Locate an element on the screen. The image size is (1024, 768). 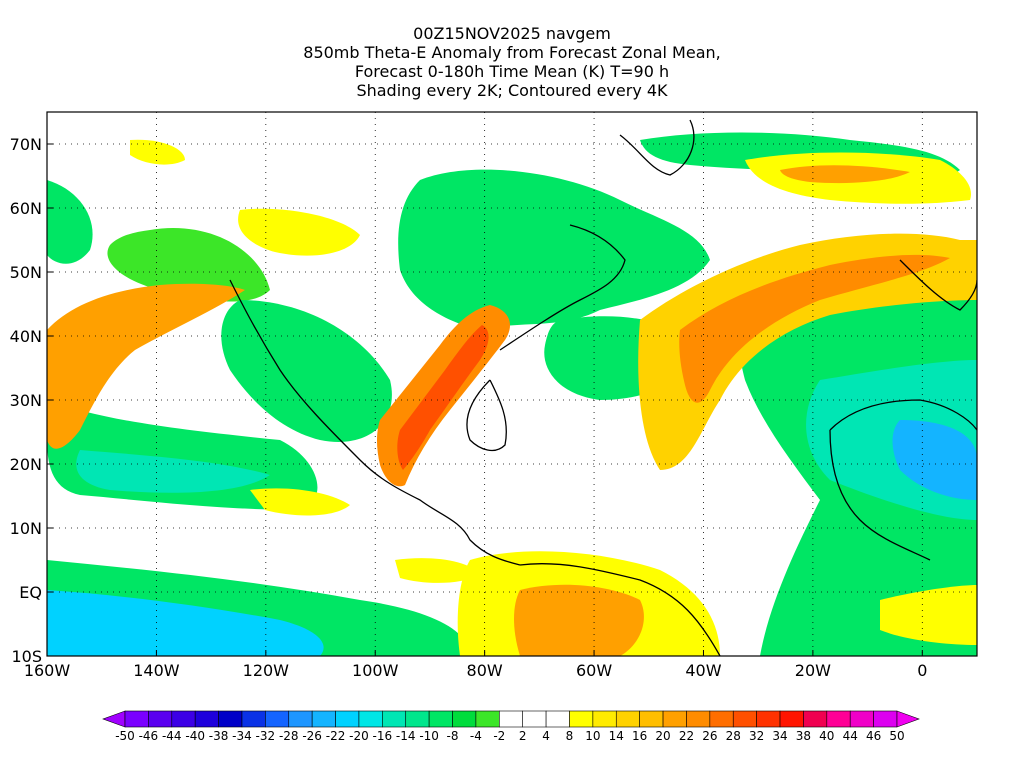
latitude-axis: 70N 60N 50N 40N 30N 20N 10N EQ 10S is located at coordinates (31, 400).